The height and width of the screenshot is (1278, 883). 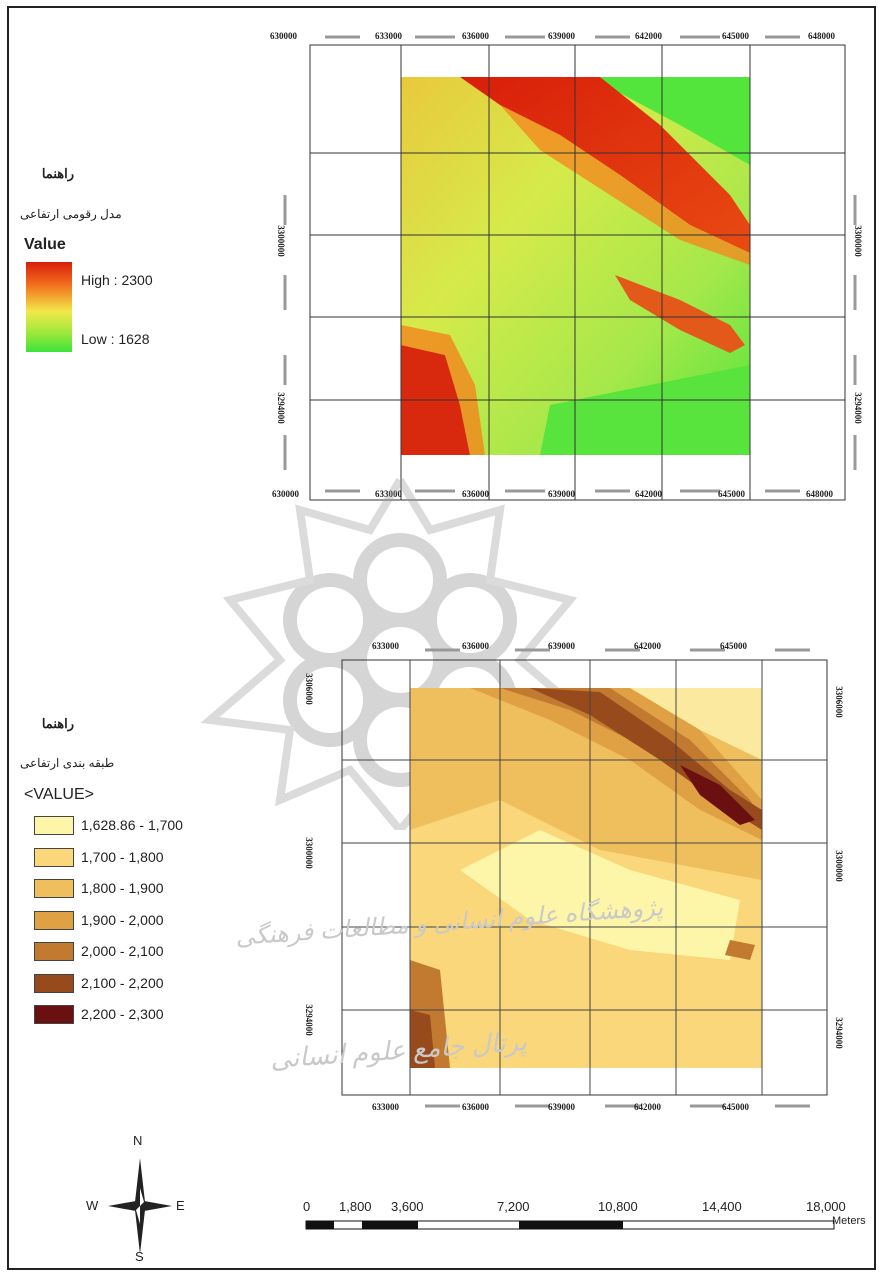 I want to click on compass-south-label: S, so click(x=139, y=1256).